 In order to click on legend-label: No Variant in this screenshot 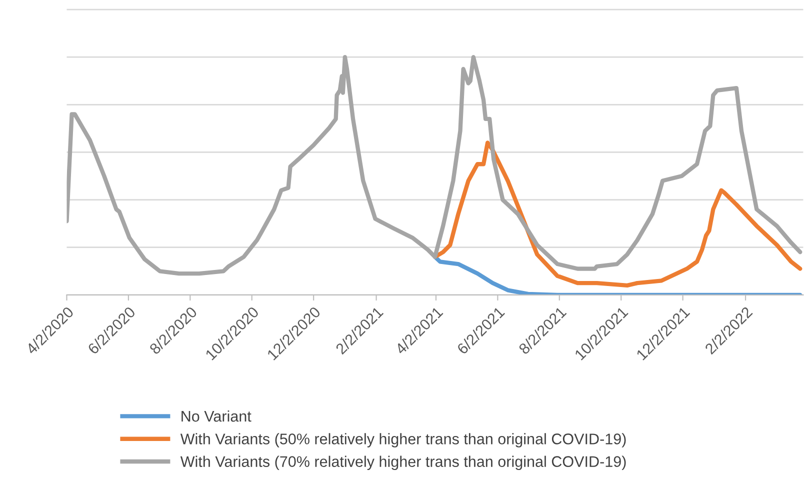, I will do `click(217, 416)`.